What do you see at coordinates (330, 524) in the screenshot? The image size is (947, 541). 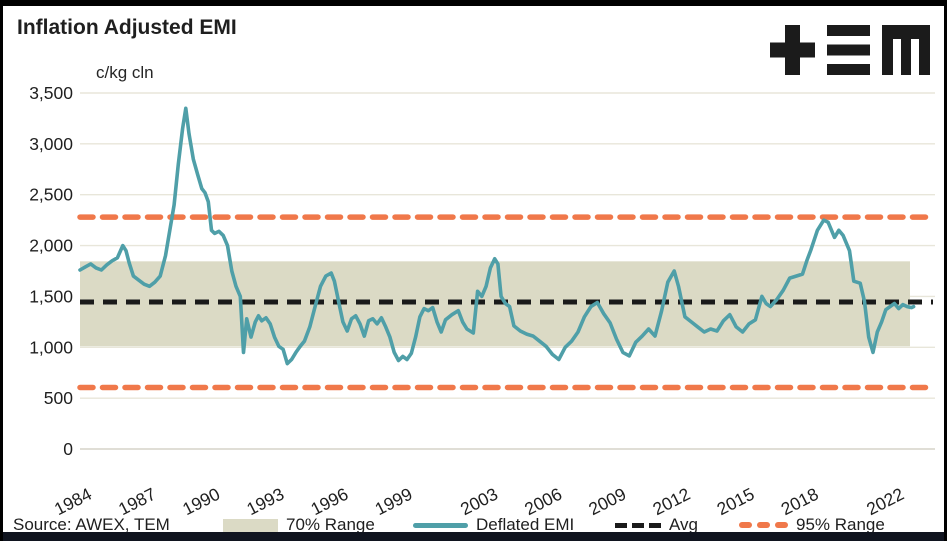 I see `legend-label-70-range: 70% Range` at bounding box center [330, 524].